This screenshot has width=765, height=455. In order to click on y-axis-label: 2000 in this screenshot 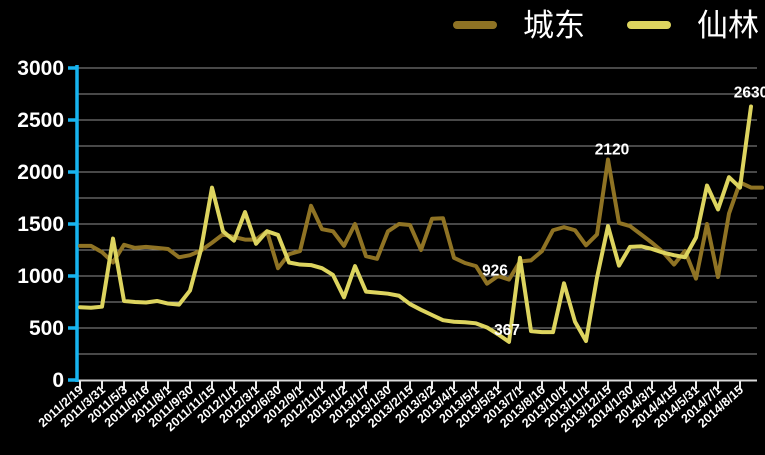, I will do `click(40, 172)`.